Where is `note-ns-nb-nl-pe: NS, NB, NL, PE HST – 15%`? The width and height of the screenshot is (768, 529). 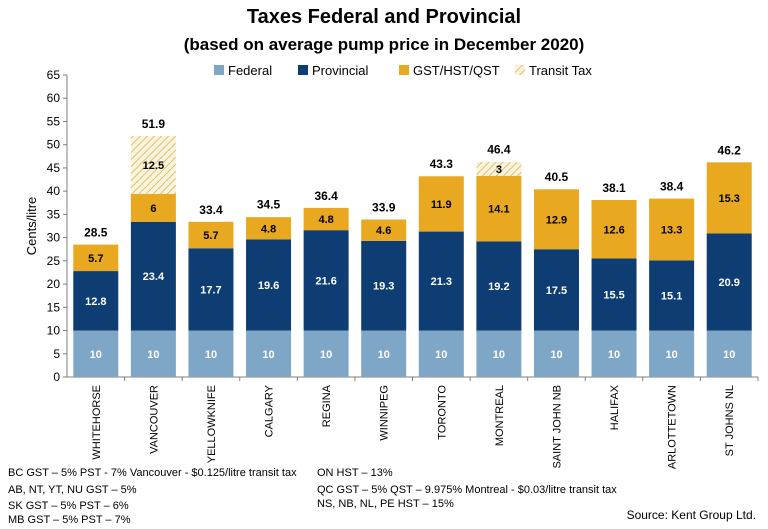
note-ns-nb-nl-pe: NS, NB, NL, PE HST – 15% is located at coordinates (385, 504).